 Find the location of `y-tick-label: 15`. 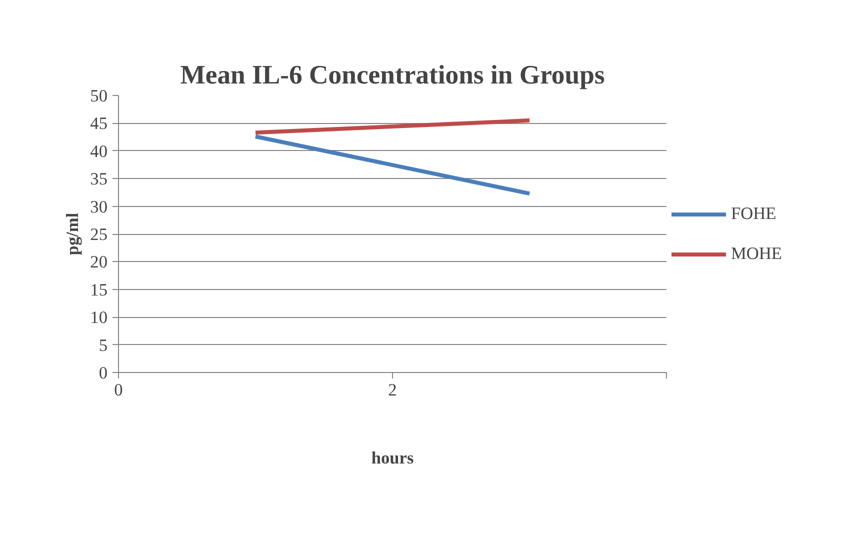

y-tick-label: 15 is located at coordinates (99, 290).